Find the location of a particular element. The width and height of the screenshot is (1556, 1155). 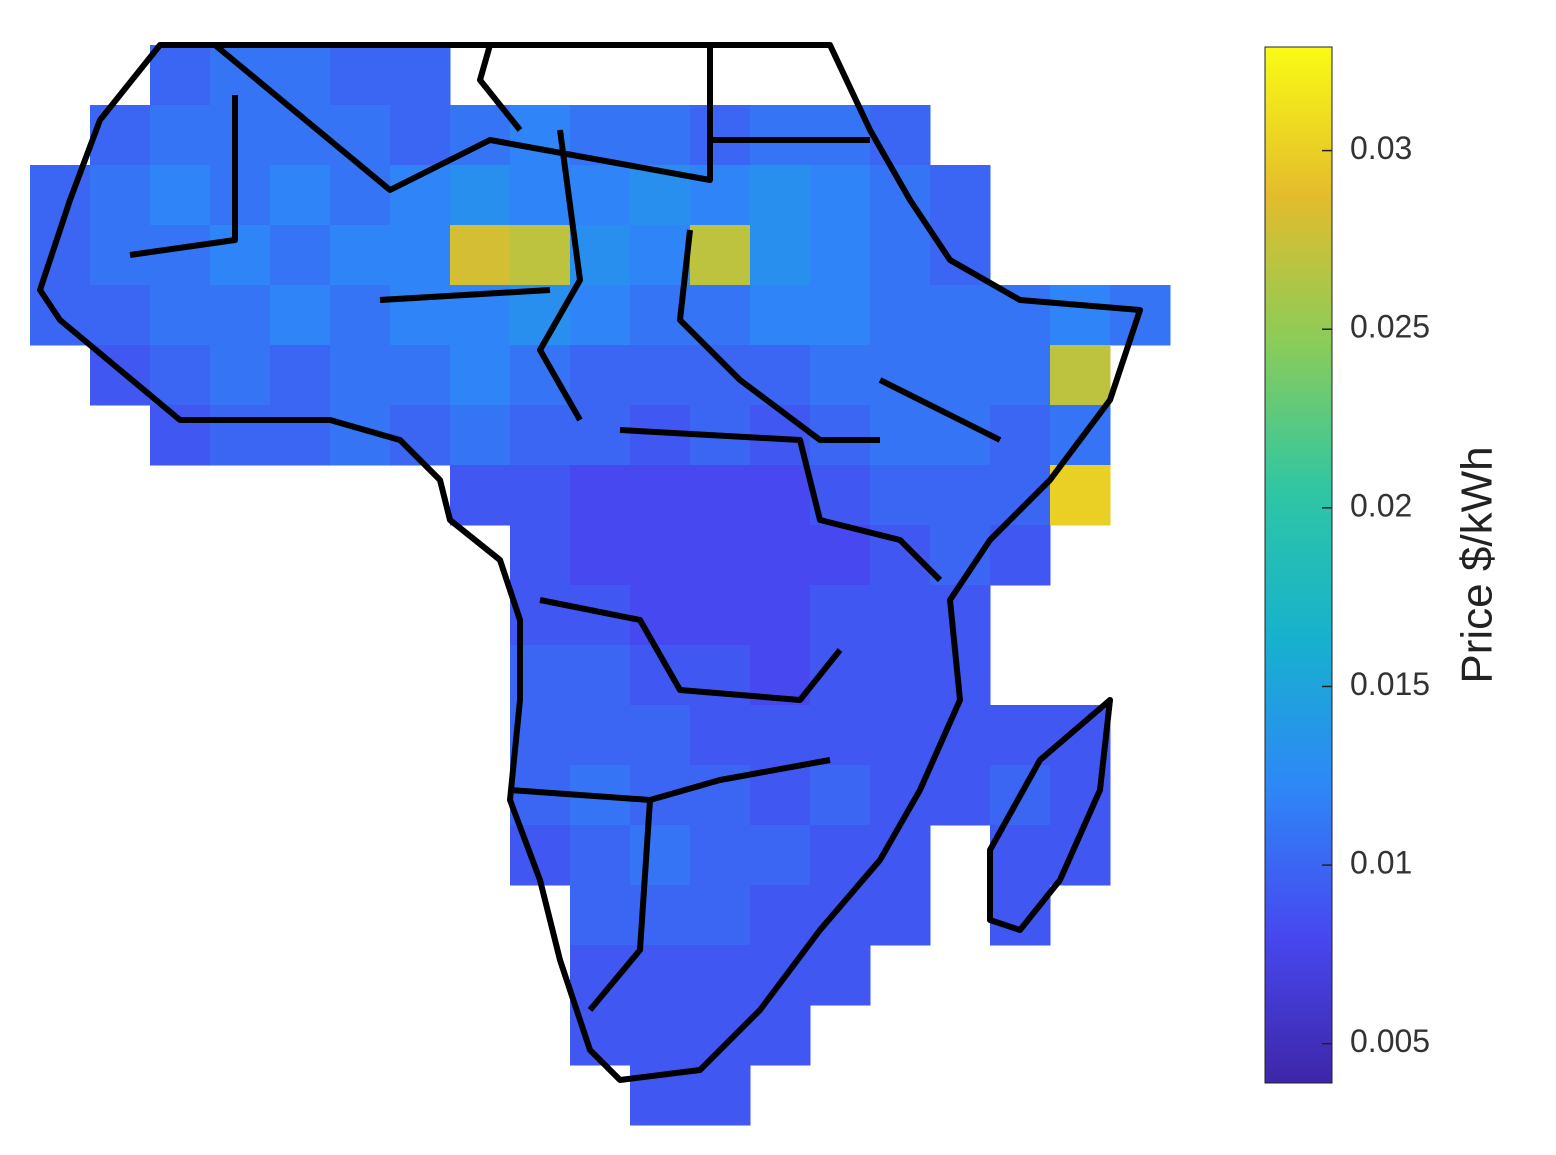

colorbar-tick-label: 0.025 is located at coordinates (1390, 327).